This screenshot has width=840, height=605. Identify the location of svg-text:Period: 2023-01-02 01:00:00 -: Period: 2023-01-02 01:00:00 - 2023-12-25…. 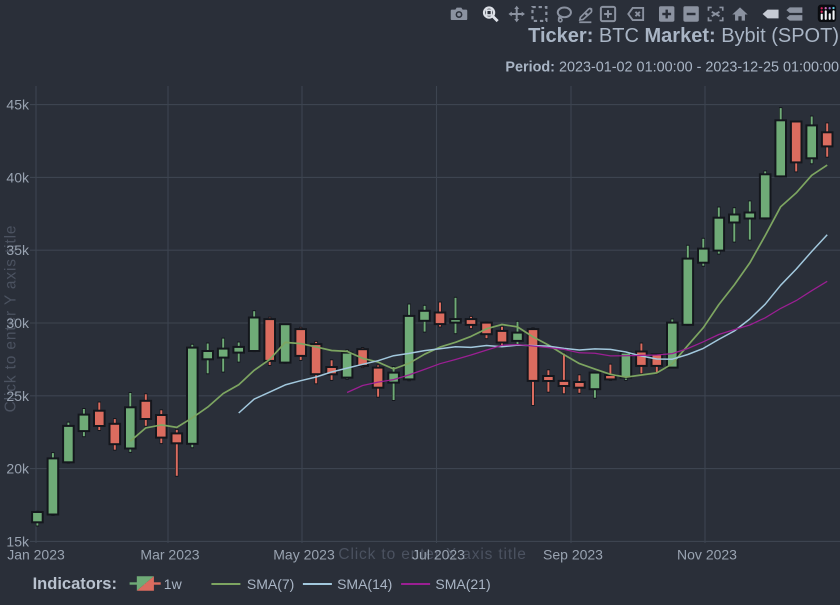
(672, 68).